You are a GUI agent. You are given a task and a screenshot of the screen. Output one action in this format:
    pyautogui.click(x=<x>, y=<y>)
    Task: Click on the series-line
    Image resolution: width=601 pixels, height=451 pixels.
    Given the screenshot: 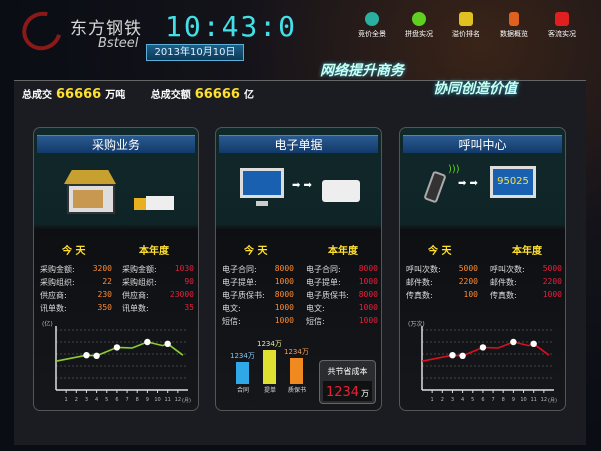 What is the action you would take?
    pyautogui.click(x=119, y=351)
    